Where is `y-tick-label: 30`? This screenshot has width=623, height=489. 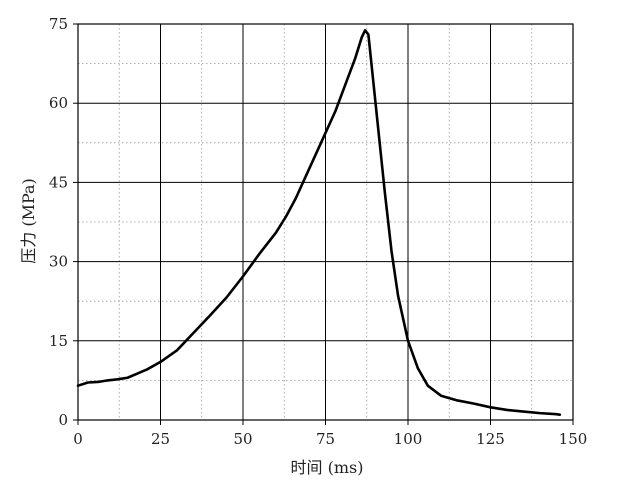 y-tick-label: 30 is located at coordinates (58, 262).